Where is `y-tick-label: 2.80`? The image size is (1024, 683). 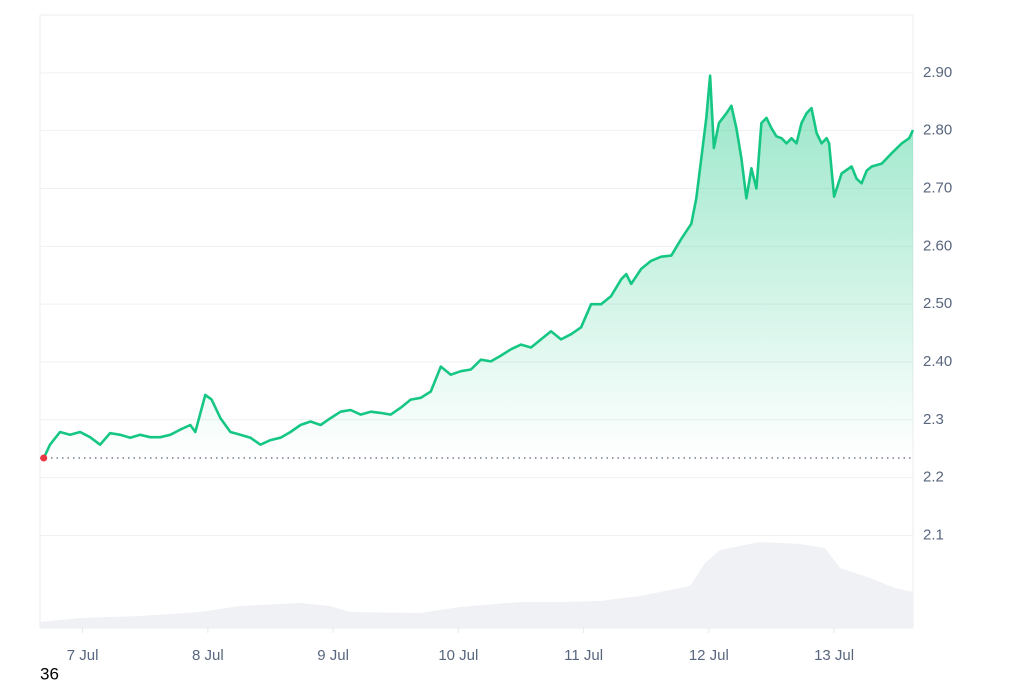
y-tick-label: 2.80 is located at coordinates (937, 130).